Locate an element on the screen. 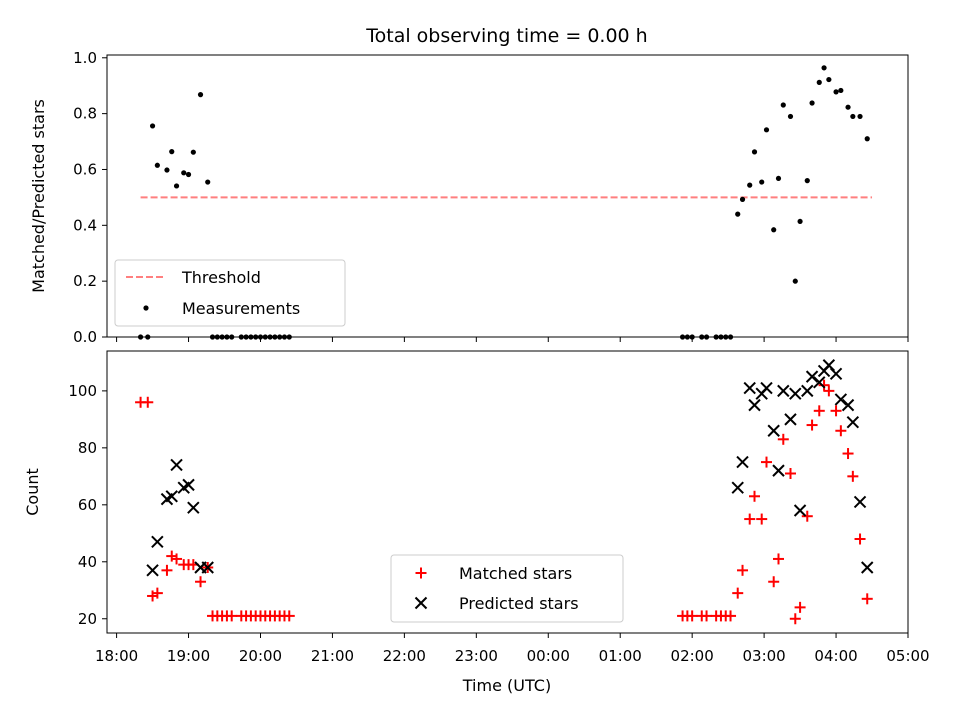 The width and height of the screenshot is (960, 720). x-tick-label: 04:00 is located at coordinates (835, 656).